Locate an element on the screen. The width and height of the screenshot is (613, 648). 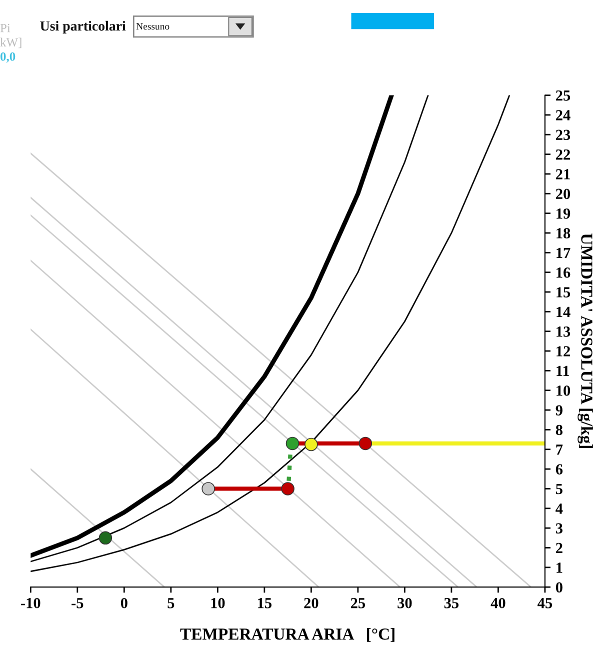
y-tick-label: 18 is located at coordinates (563, 233).